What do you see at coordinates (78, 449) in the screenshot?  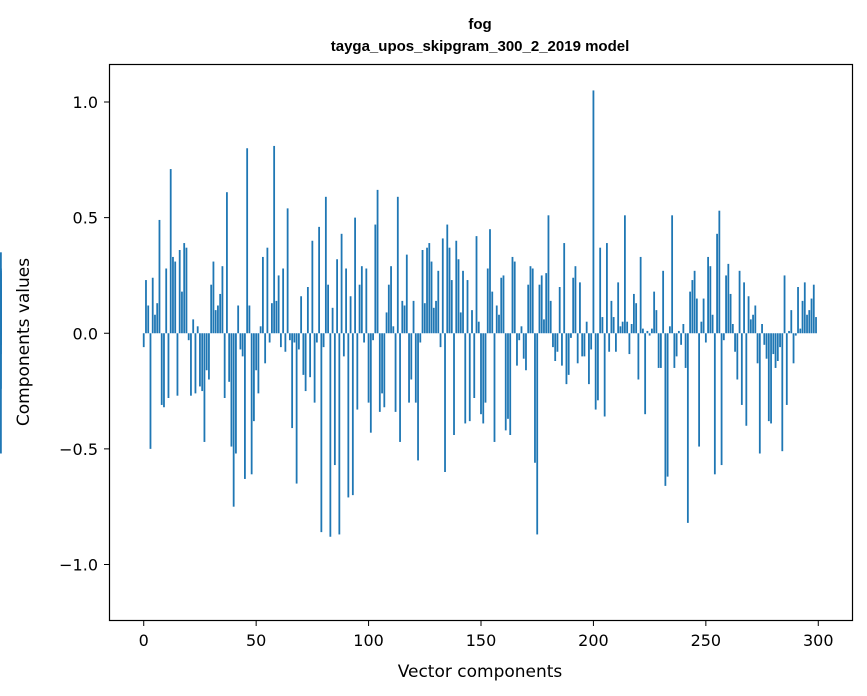 I see `y-tick-label: −0.5` at bounding box center [78, 449].